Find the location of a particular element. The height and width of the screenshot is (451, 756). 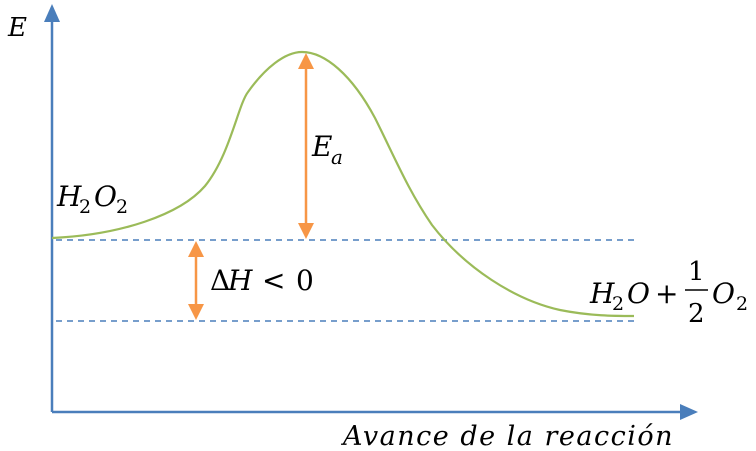

x-axis-label: Avance de la reacción is located at coordinates (507, 436).